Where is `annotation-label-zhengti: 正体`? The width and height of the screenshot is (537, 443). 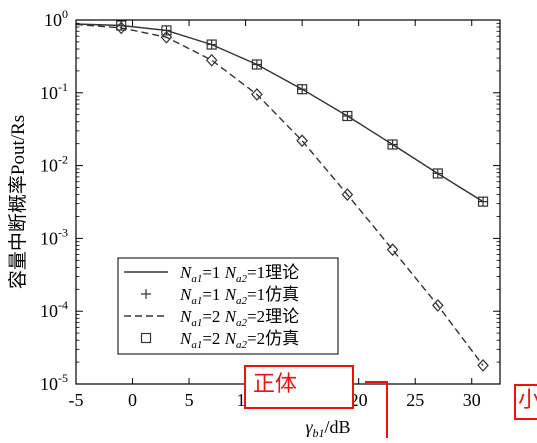 annotation-label-zhengti: 正体 is located at coordinates (275, 384).